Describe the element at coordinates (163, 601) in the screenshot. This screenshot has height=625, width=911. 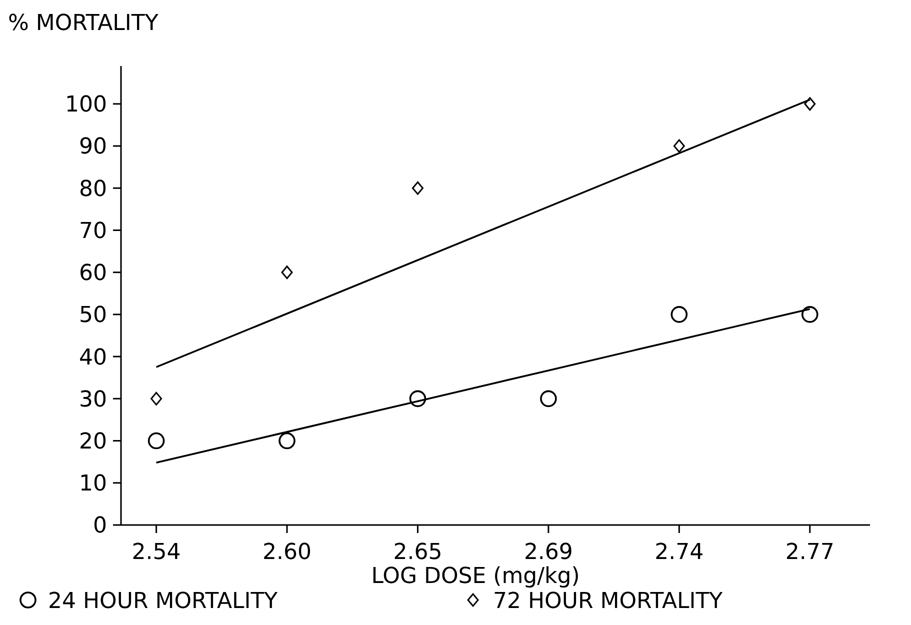
I see `legend-label: 24 HOUR MORTALITY` at that location.